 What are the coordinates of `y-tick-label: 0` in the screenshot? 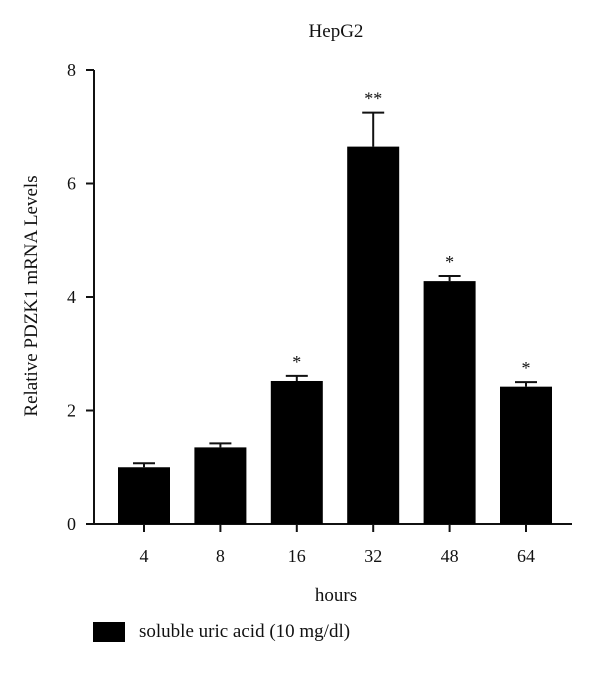 It's located at (71, 524).